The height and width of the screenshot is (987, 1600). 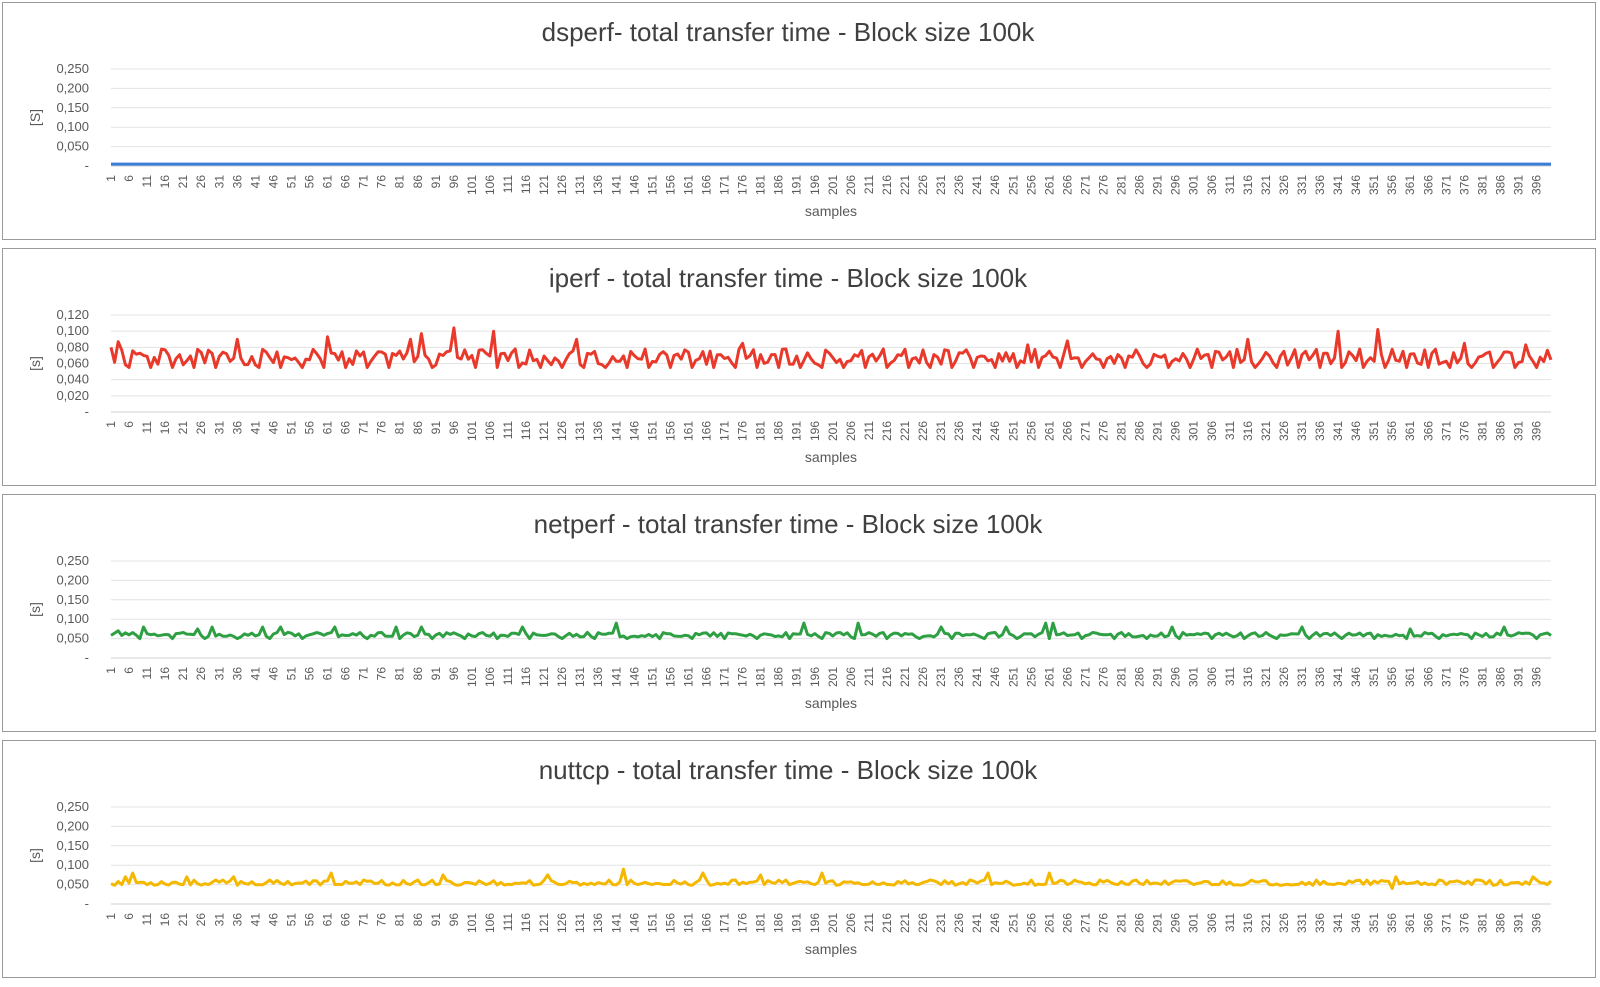 What do you see at coordinates (869, 184) in the screenshot?
I see `x-tick-label: 211` at bounding box center [869, 184].